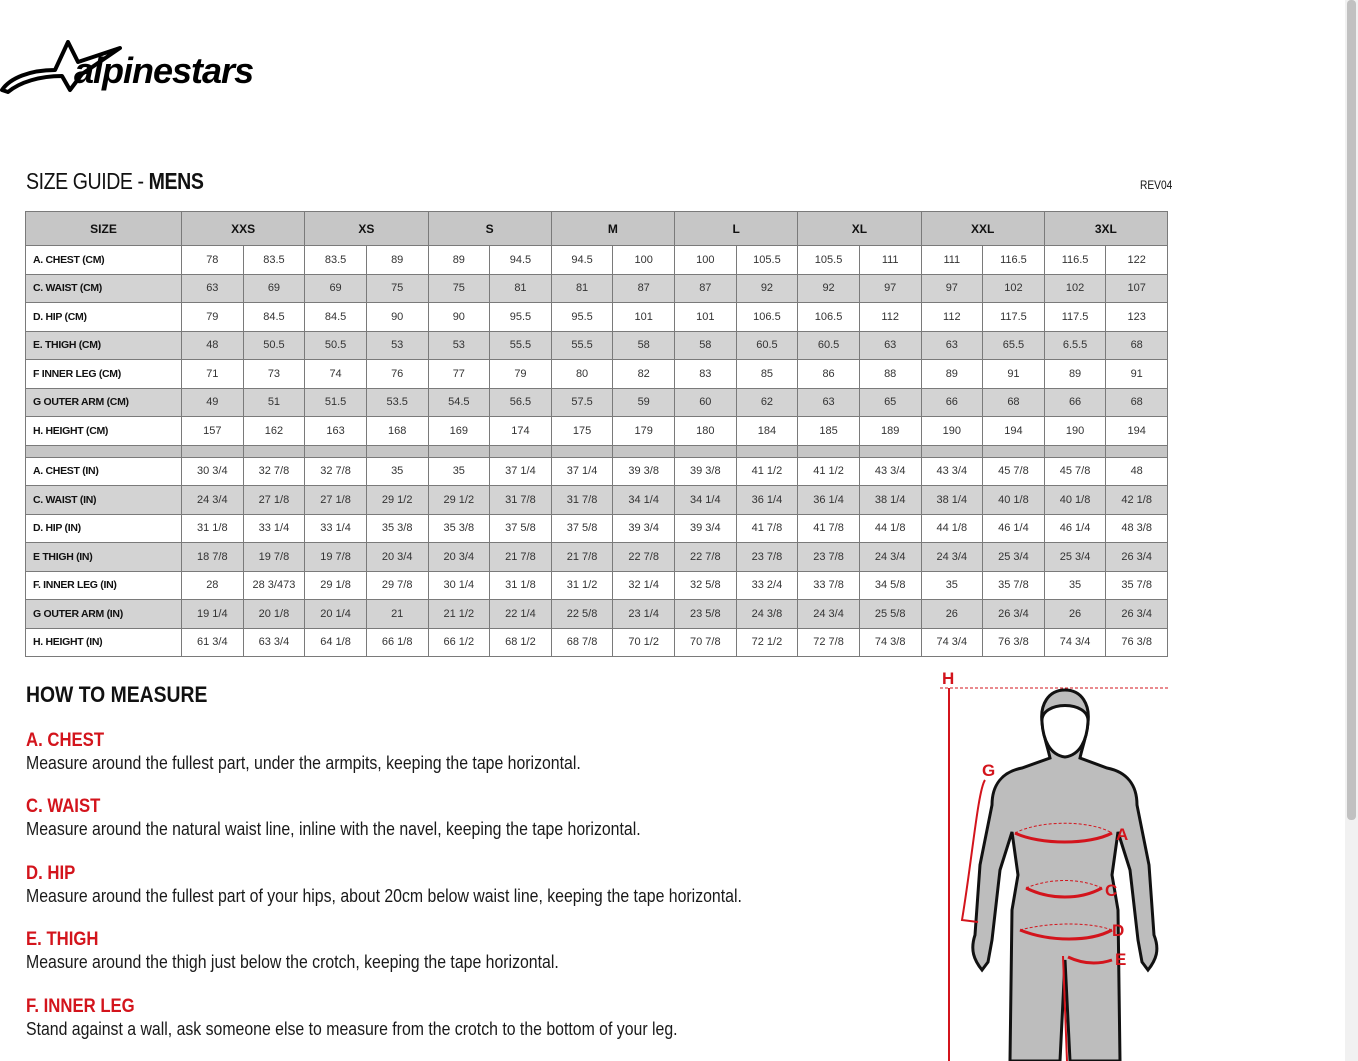 The image size is (1358, 1061). What do you see at coordinates (1106, 228) in the screenshot?
I see `size-header-3xl: 3XL` at bounding box center [1106, 228].